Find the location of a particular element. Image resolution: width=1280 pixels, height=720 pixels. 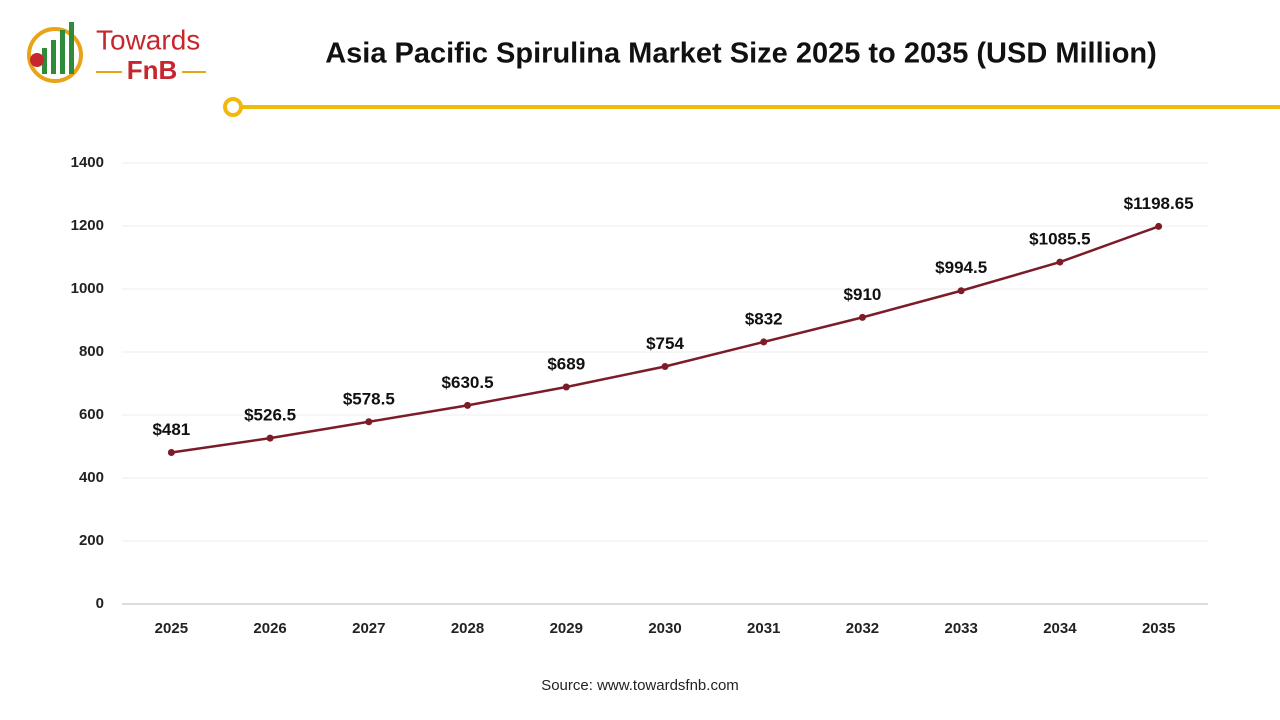

y-tick-label: 200 is located at coordinates (91, 540).